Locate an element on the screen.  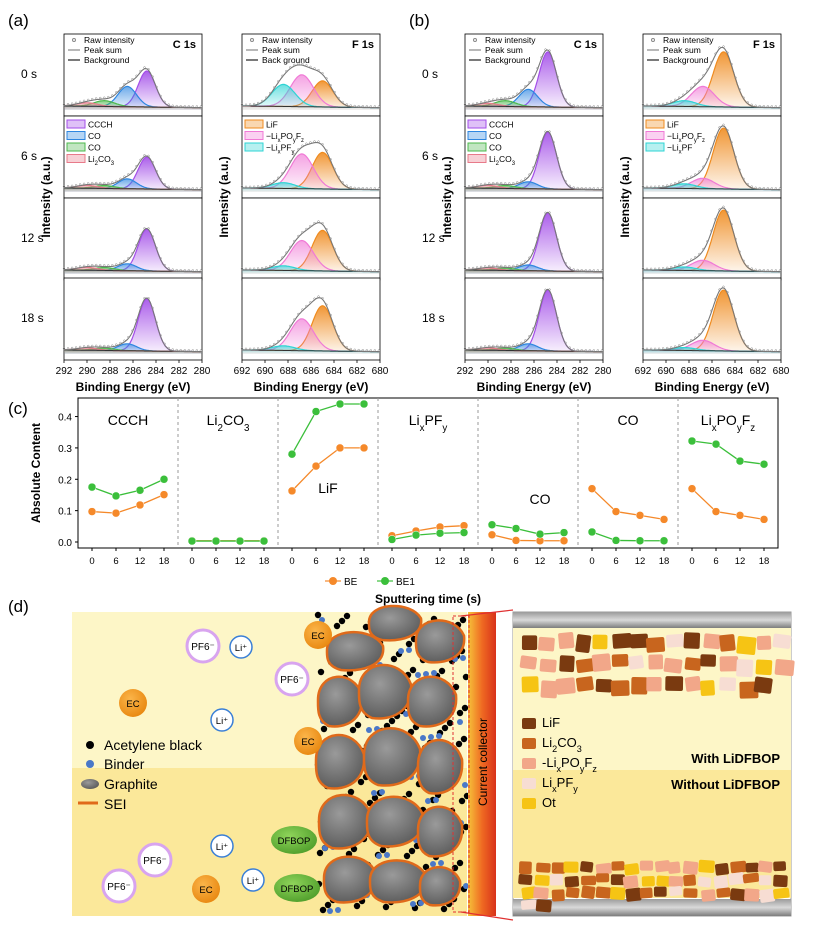
graphite-particle is located at coordinates (395, 821).